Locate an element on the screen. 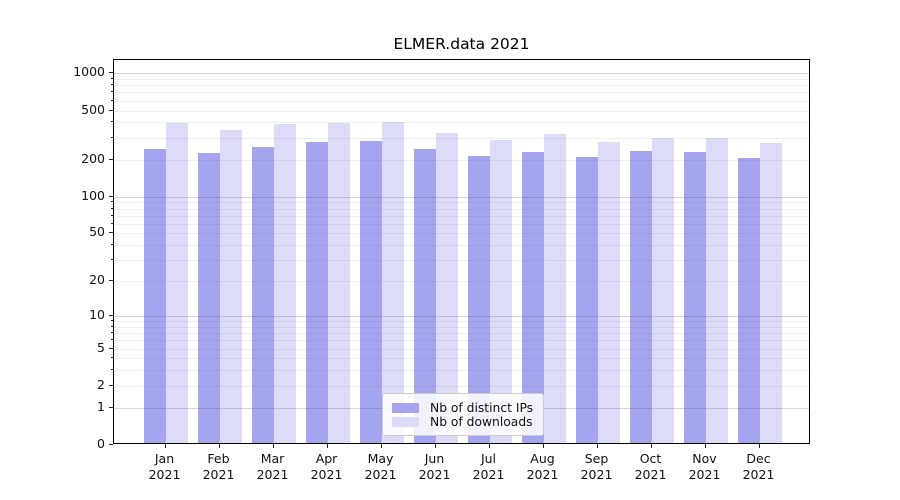 The image size is (900, 500). chart-title: ELMER.data 2021 is located at coordinates (461, 44).